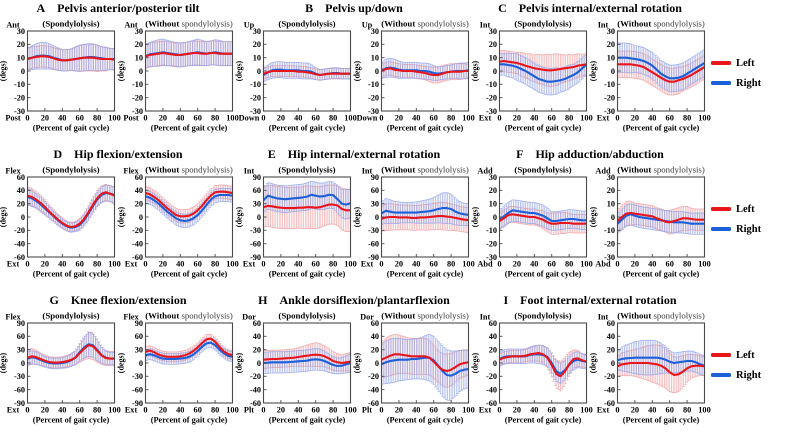 The image size is (787, 438). Describe the element at coordinates (263, 300) in the screenshot. I see `panel-letter: H` at that location.